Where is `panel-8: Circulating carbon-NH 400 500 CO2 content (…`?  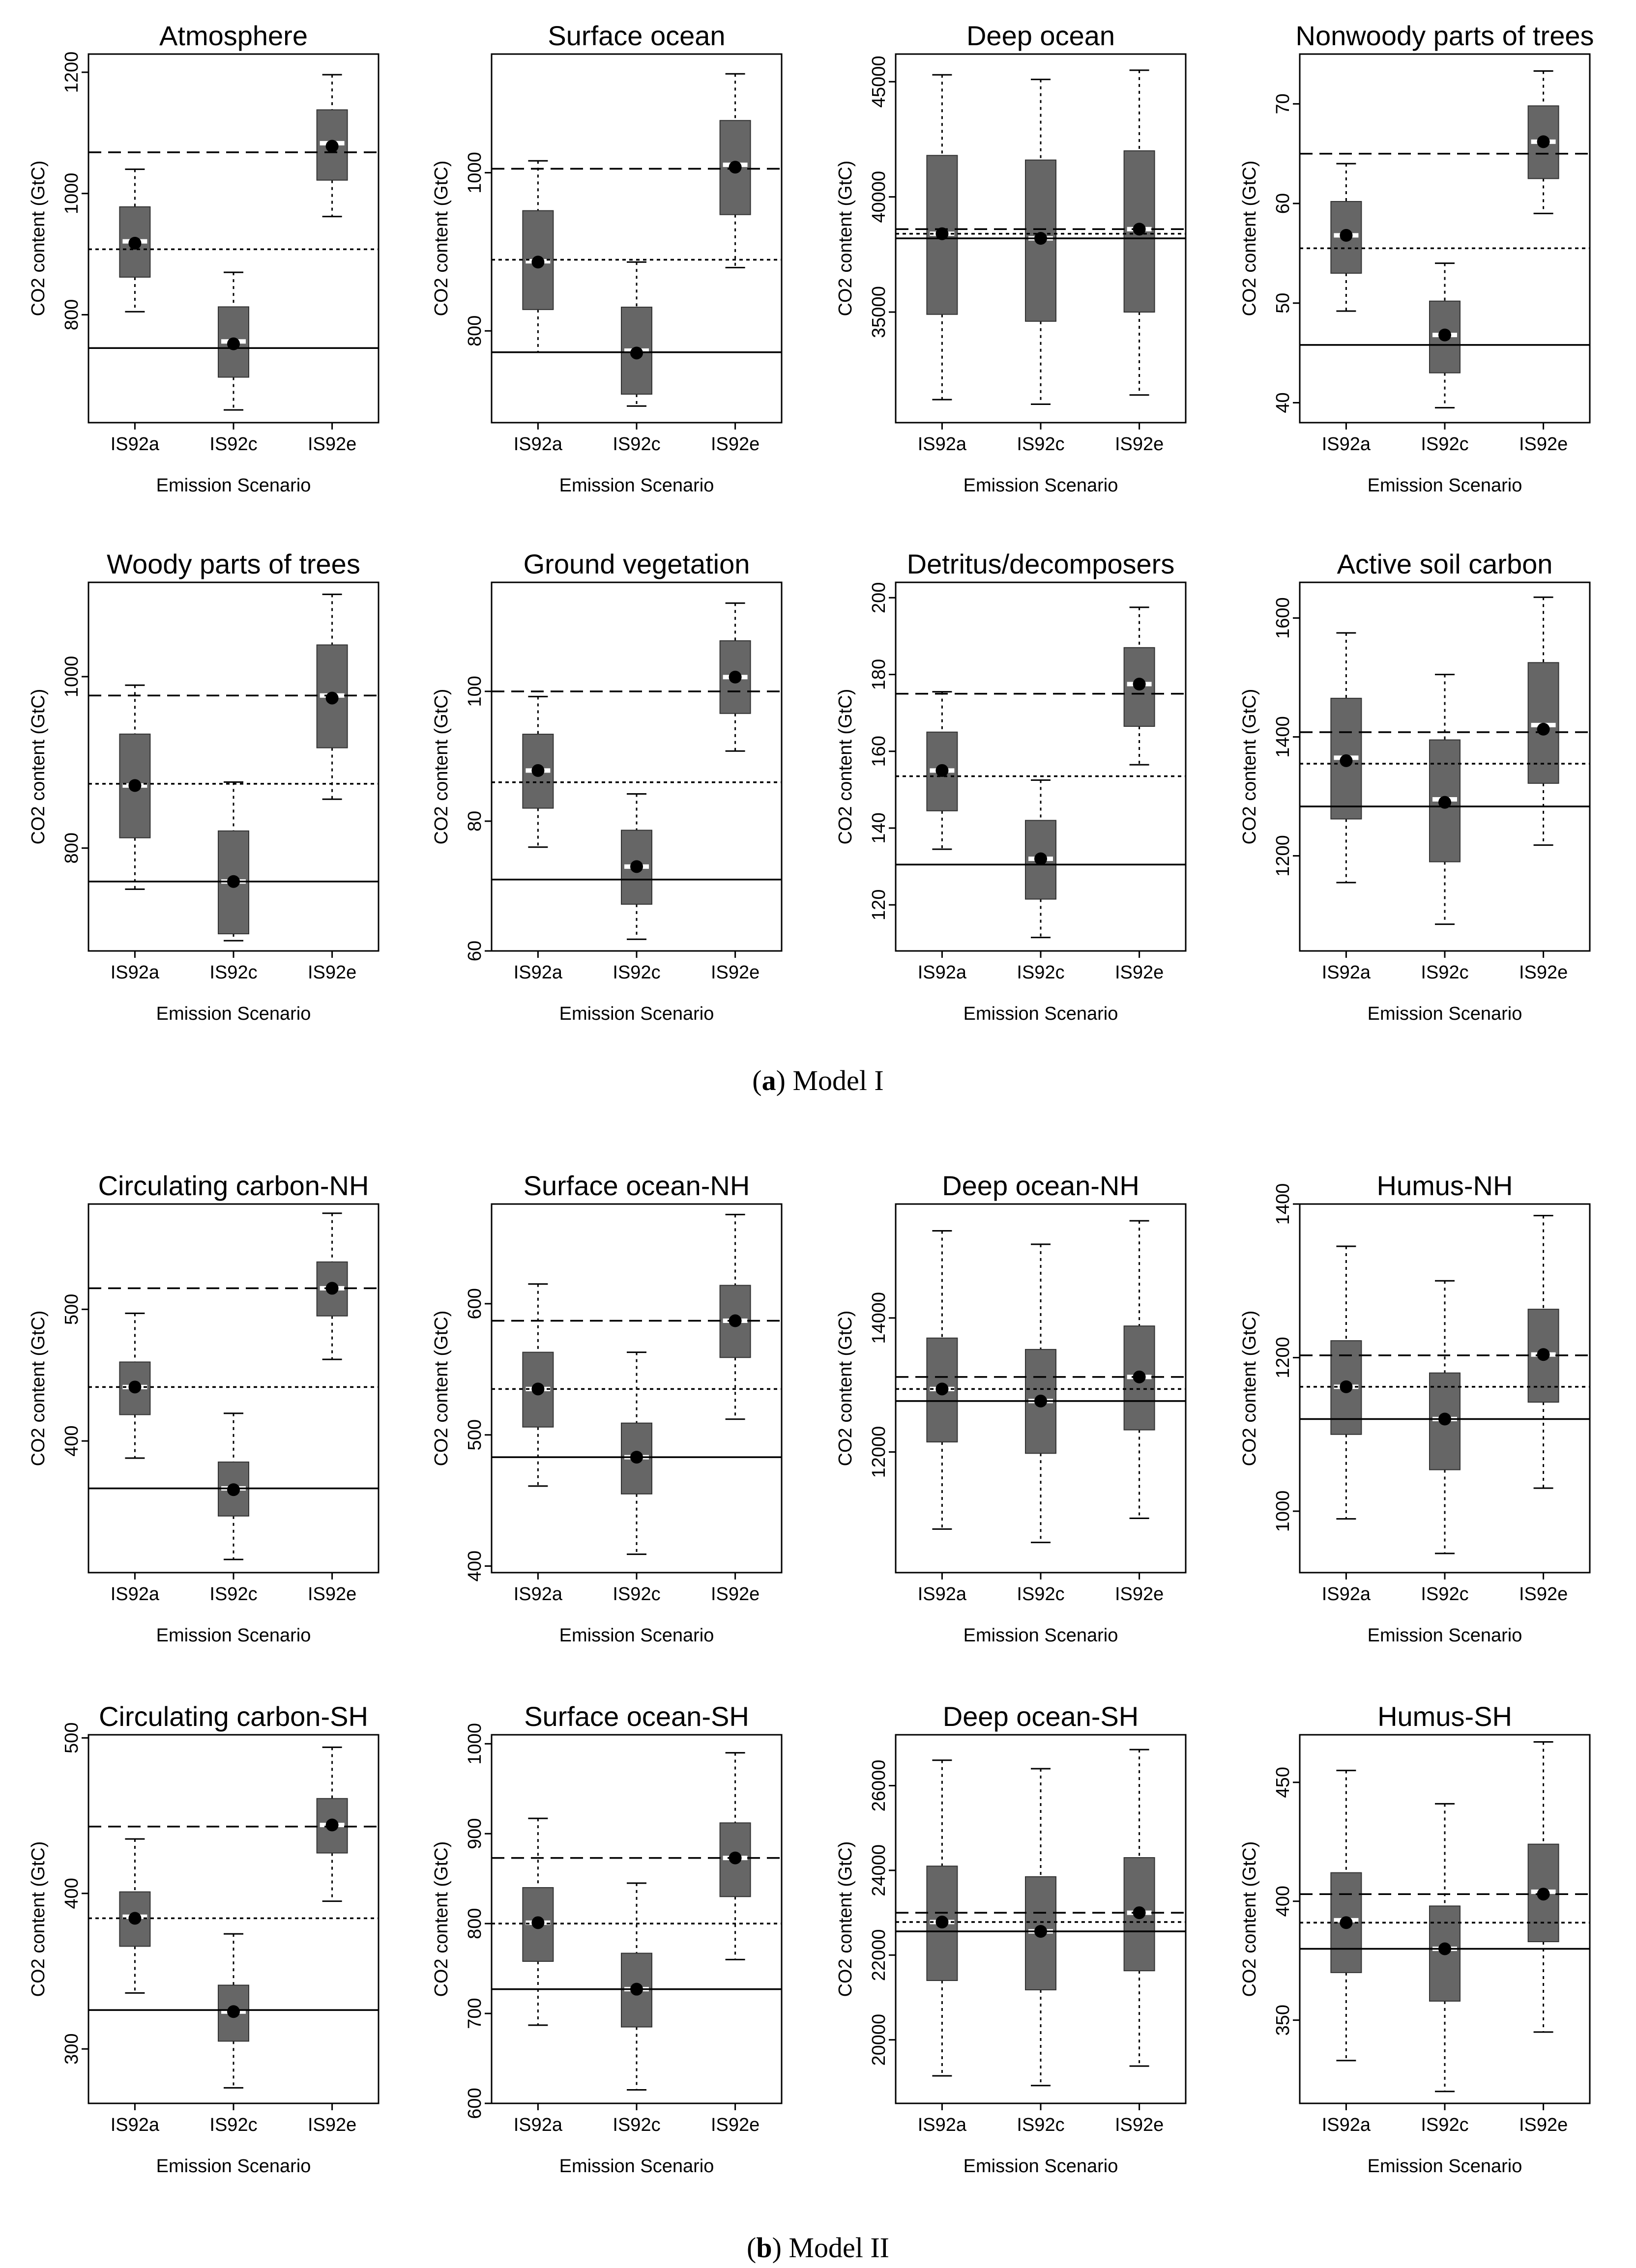
panel-8: Circulating carbon-NH 400 500 CO2 content (… is located at coordinates (204, 1408).